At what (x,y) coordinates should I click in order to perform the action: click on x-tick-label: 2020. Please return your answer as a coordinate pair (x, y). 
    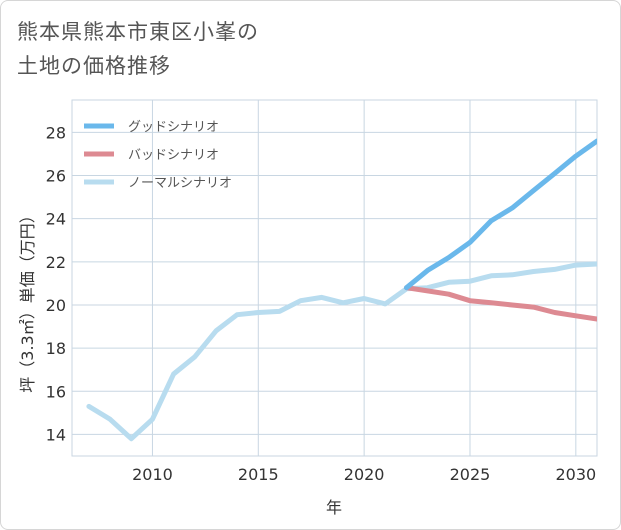
    Looking at the image, I should click on (364, 474).